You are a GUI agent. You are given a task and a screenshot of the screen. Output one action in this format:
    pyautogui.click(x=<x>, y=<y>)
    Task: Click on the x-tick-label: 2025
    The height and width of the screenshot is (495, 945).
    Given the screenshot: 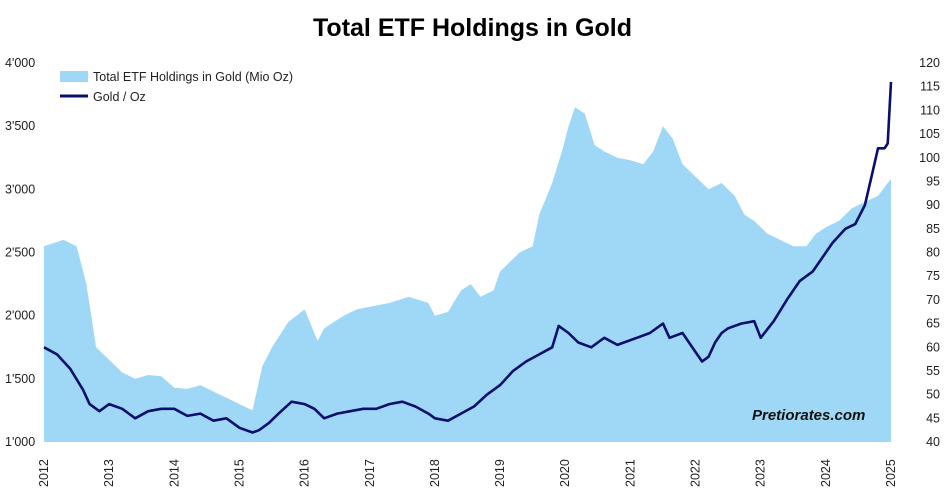 What is the action you would take?
    pyautogui.click(x=891, y=473)
    